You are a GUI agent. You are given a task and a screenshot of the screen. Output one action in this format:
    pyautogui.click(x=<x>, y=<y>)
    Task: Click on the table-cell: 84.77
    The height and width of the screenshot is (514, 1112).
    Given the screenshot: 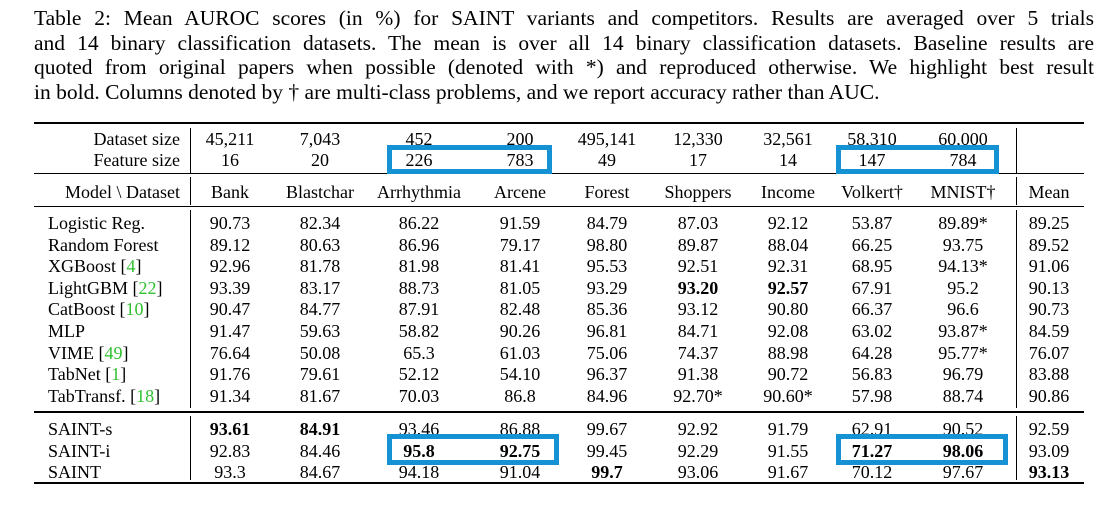 What is the action you would take?
    pyautogui.click(x=320, y=309)
    